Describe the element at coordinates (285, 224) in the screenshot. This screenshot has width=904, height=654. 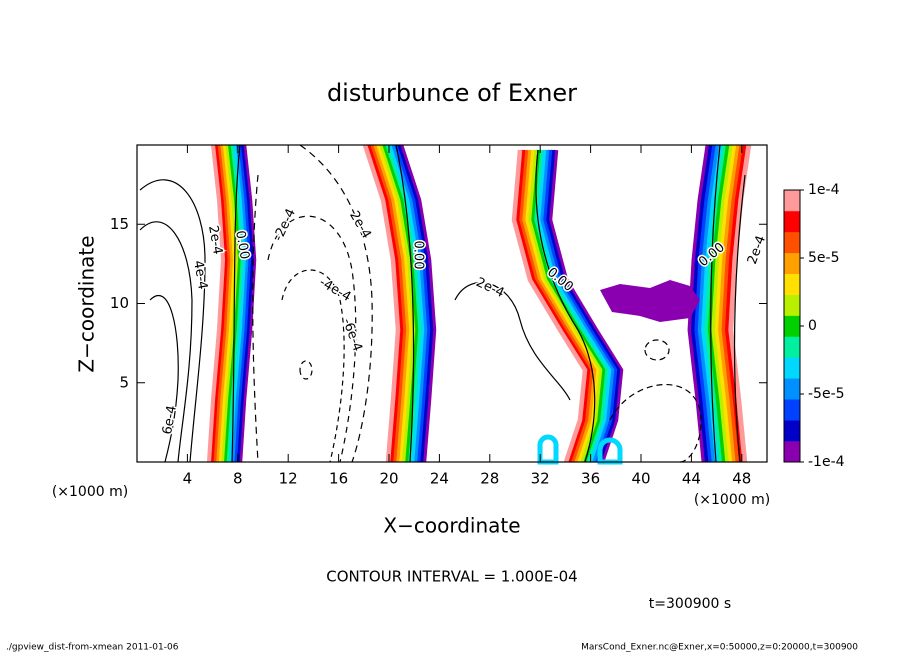
I see `contour-label: -2e-4` at that location.